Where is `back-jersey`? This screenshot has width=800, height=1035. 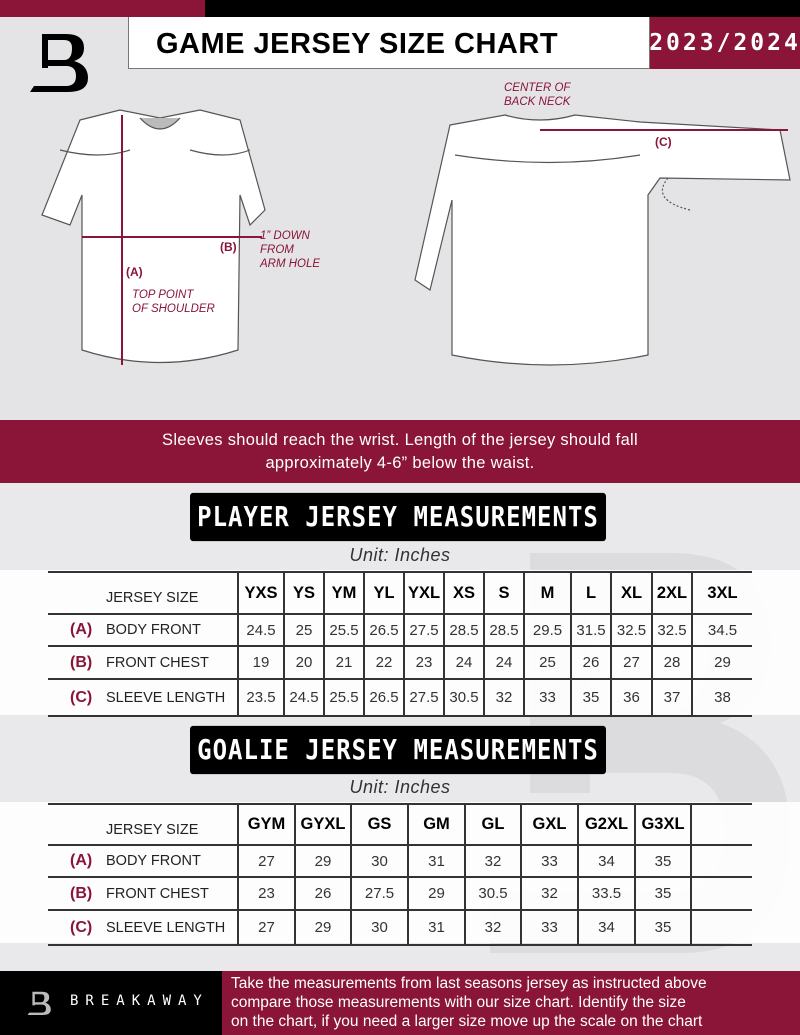 back-jersey is located at coordinates (602, 240).